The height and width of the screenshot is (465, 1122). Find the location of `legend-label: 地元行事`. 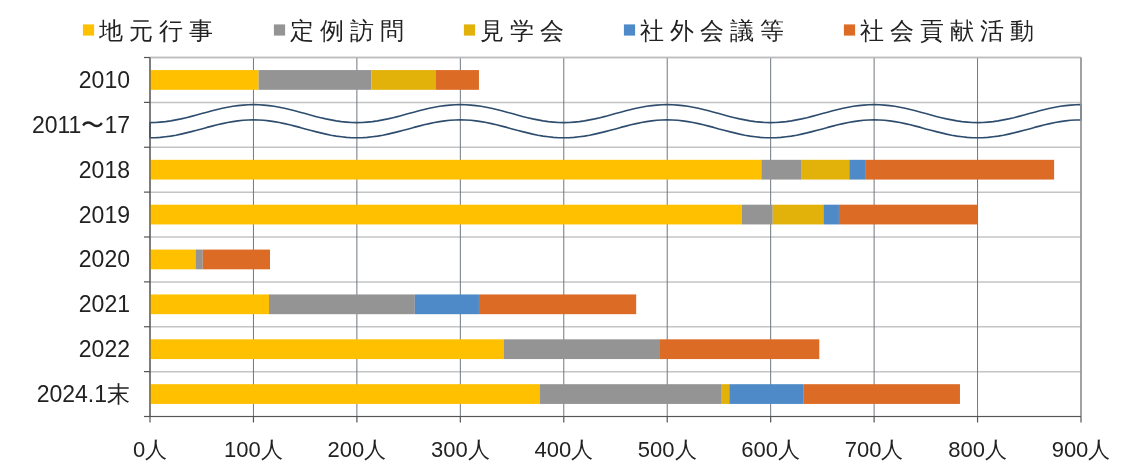

legend-label: 地元行事 is located at coordinates (158, 30).